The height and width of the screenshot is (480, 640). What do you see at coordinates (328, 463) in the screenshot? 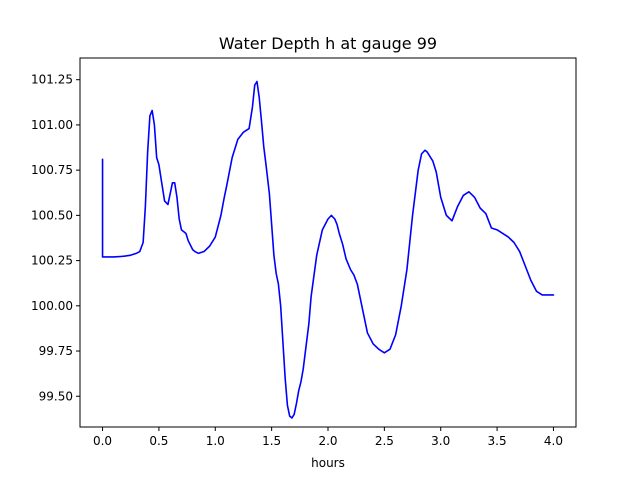
I see `x-axis-label: hours` at bounding box center [328, 463].